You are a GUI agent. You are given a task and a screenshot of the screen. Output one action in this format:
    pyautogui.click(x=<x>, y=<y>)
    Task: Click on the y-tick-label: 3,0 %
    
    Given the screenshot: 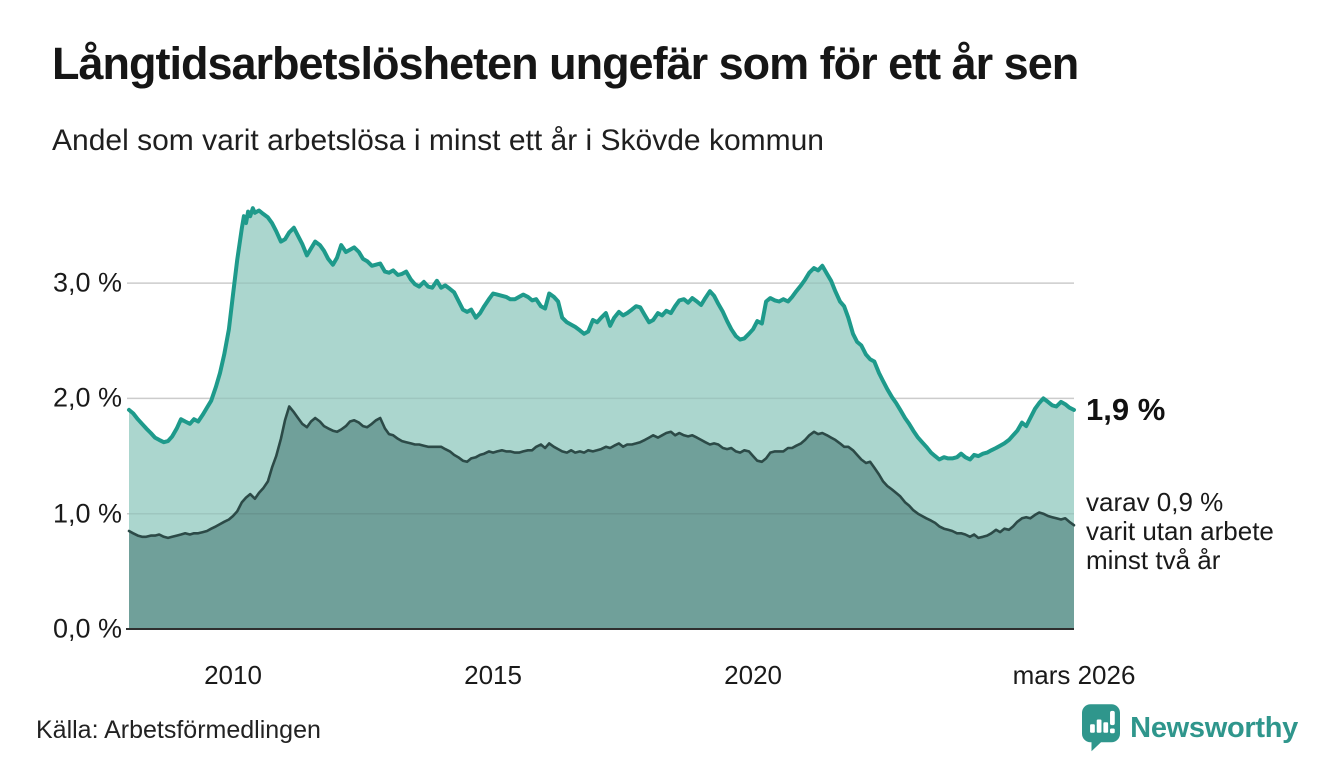 What is the action you would take?
    pyautogui.click(x=87, y=282)
    